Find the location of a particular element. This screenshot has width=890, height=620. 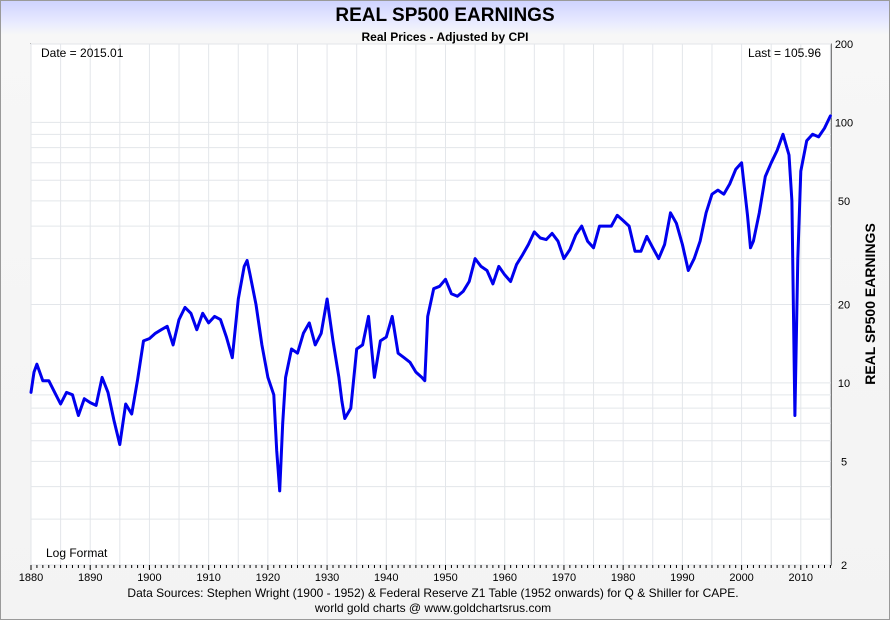

y-tick-label: 2 is located at coordinates (844, 566).